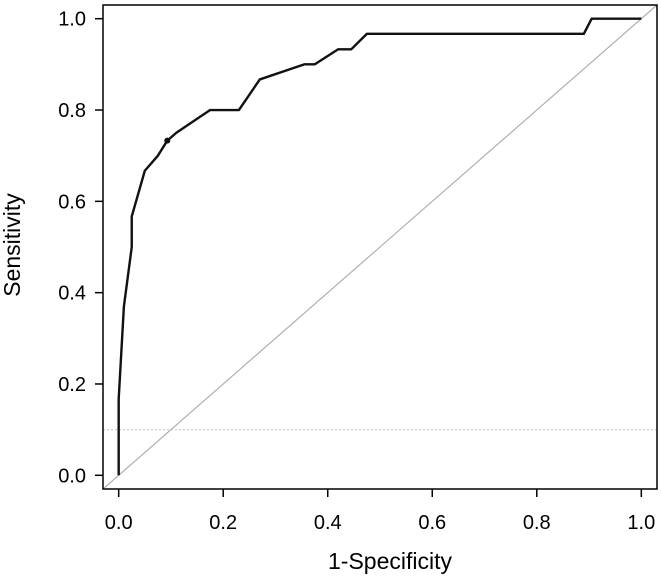 This screenshot has height=583, width=661. I want to click on y-tick-label: 1.0, so click(72, 20).